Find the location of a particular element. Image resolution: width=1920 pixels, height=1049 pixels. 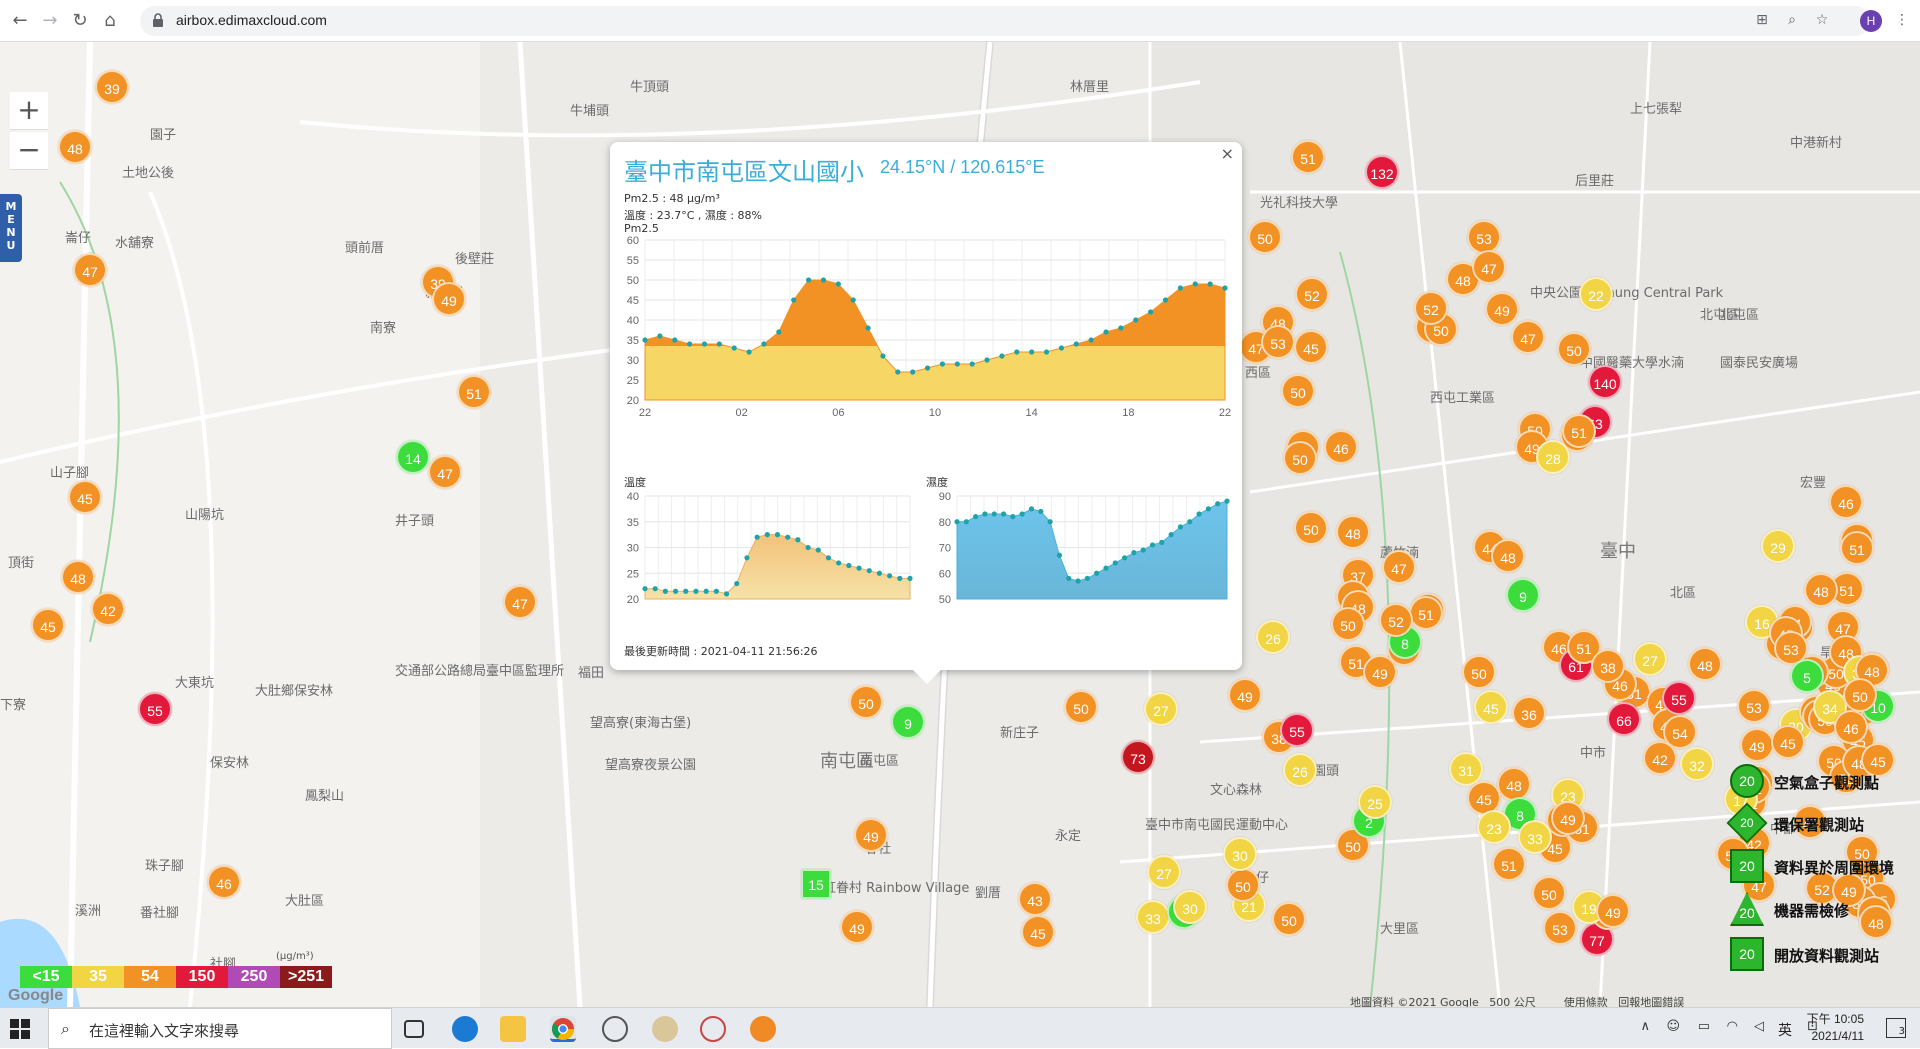

chrome-icon is located at coordinates (563, 1029).